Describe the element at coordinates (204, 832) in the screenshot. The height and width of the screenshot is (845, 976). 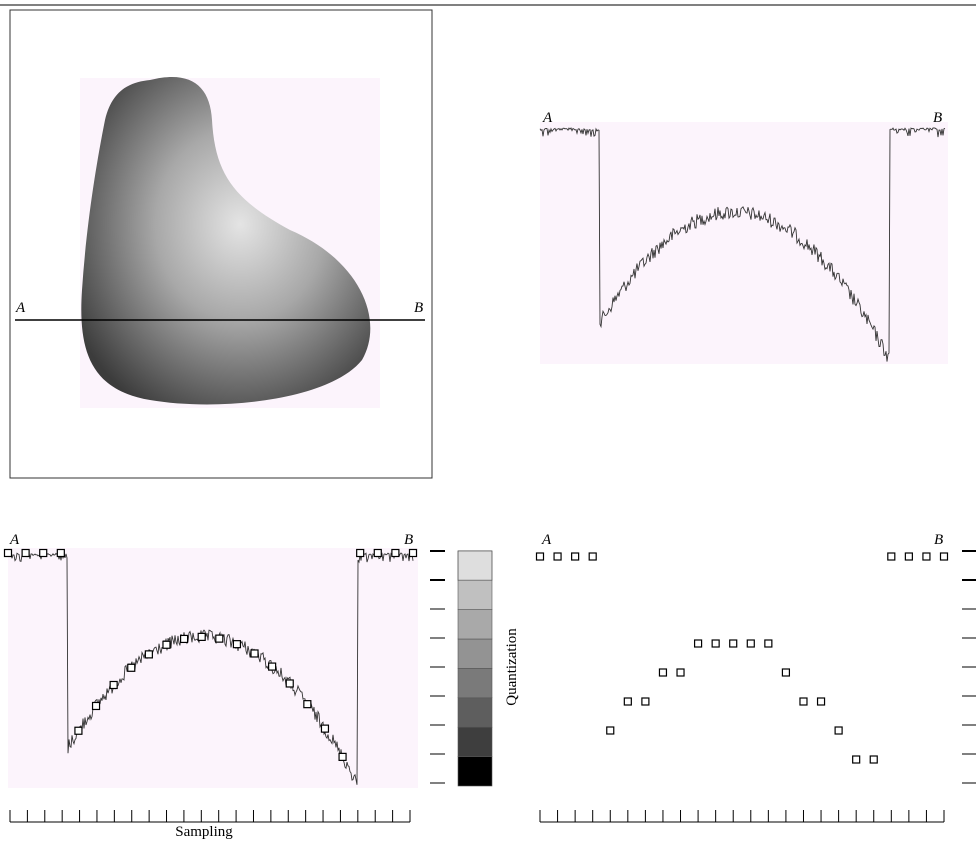
I see `x-axis-label: Sampling` at that location.